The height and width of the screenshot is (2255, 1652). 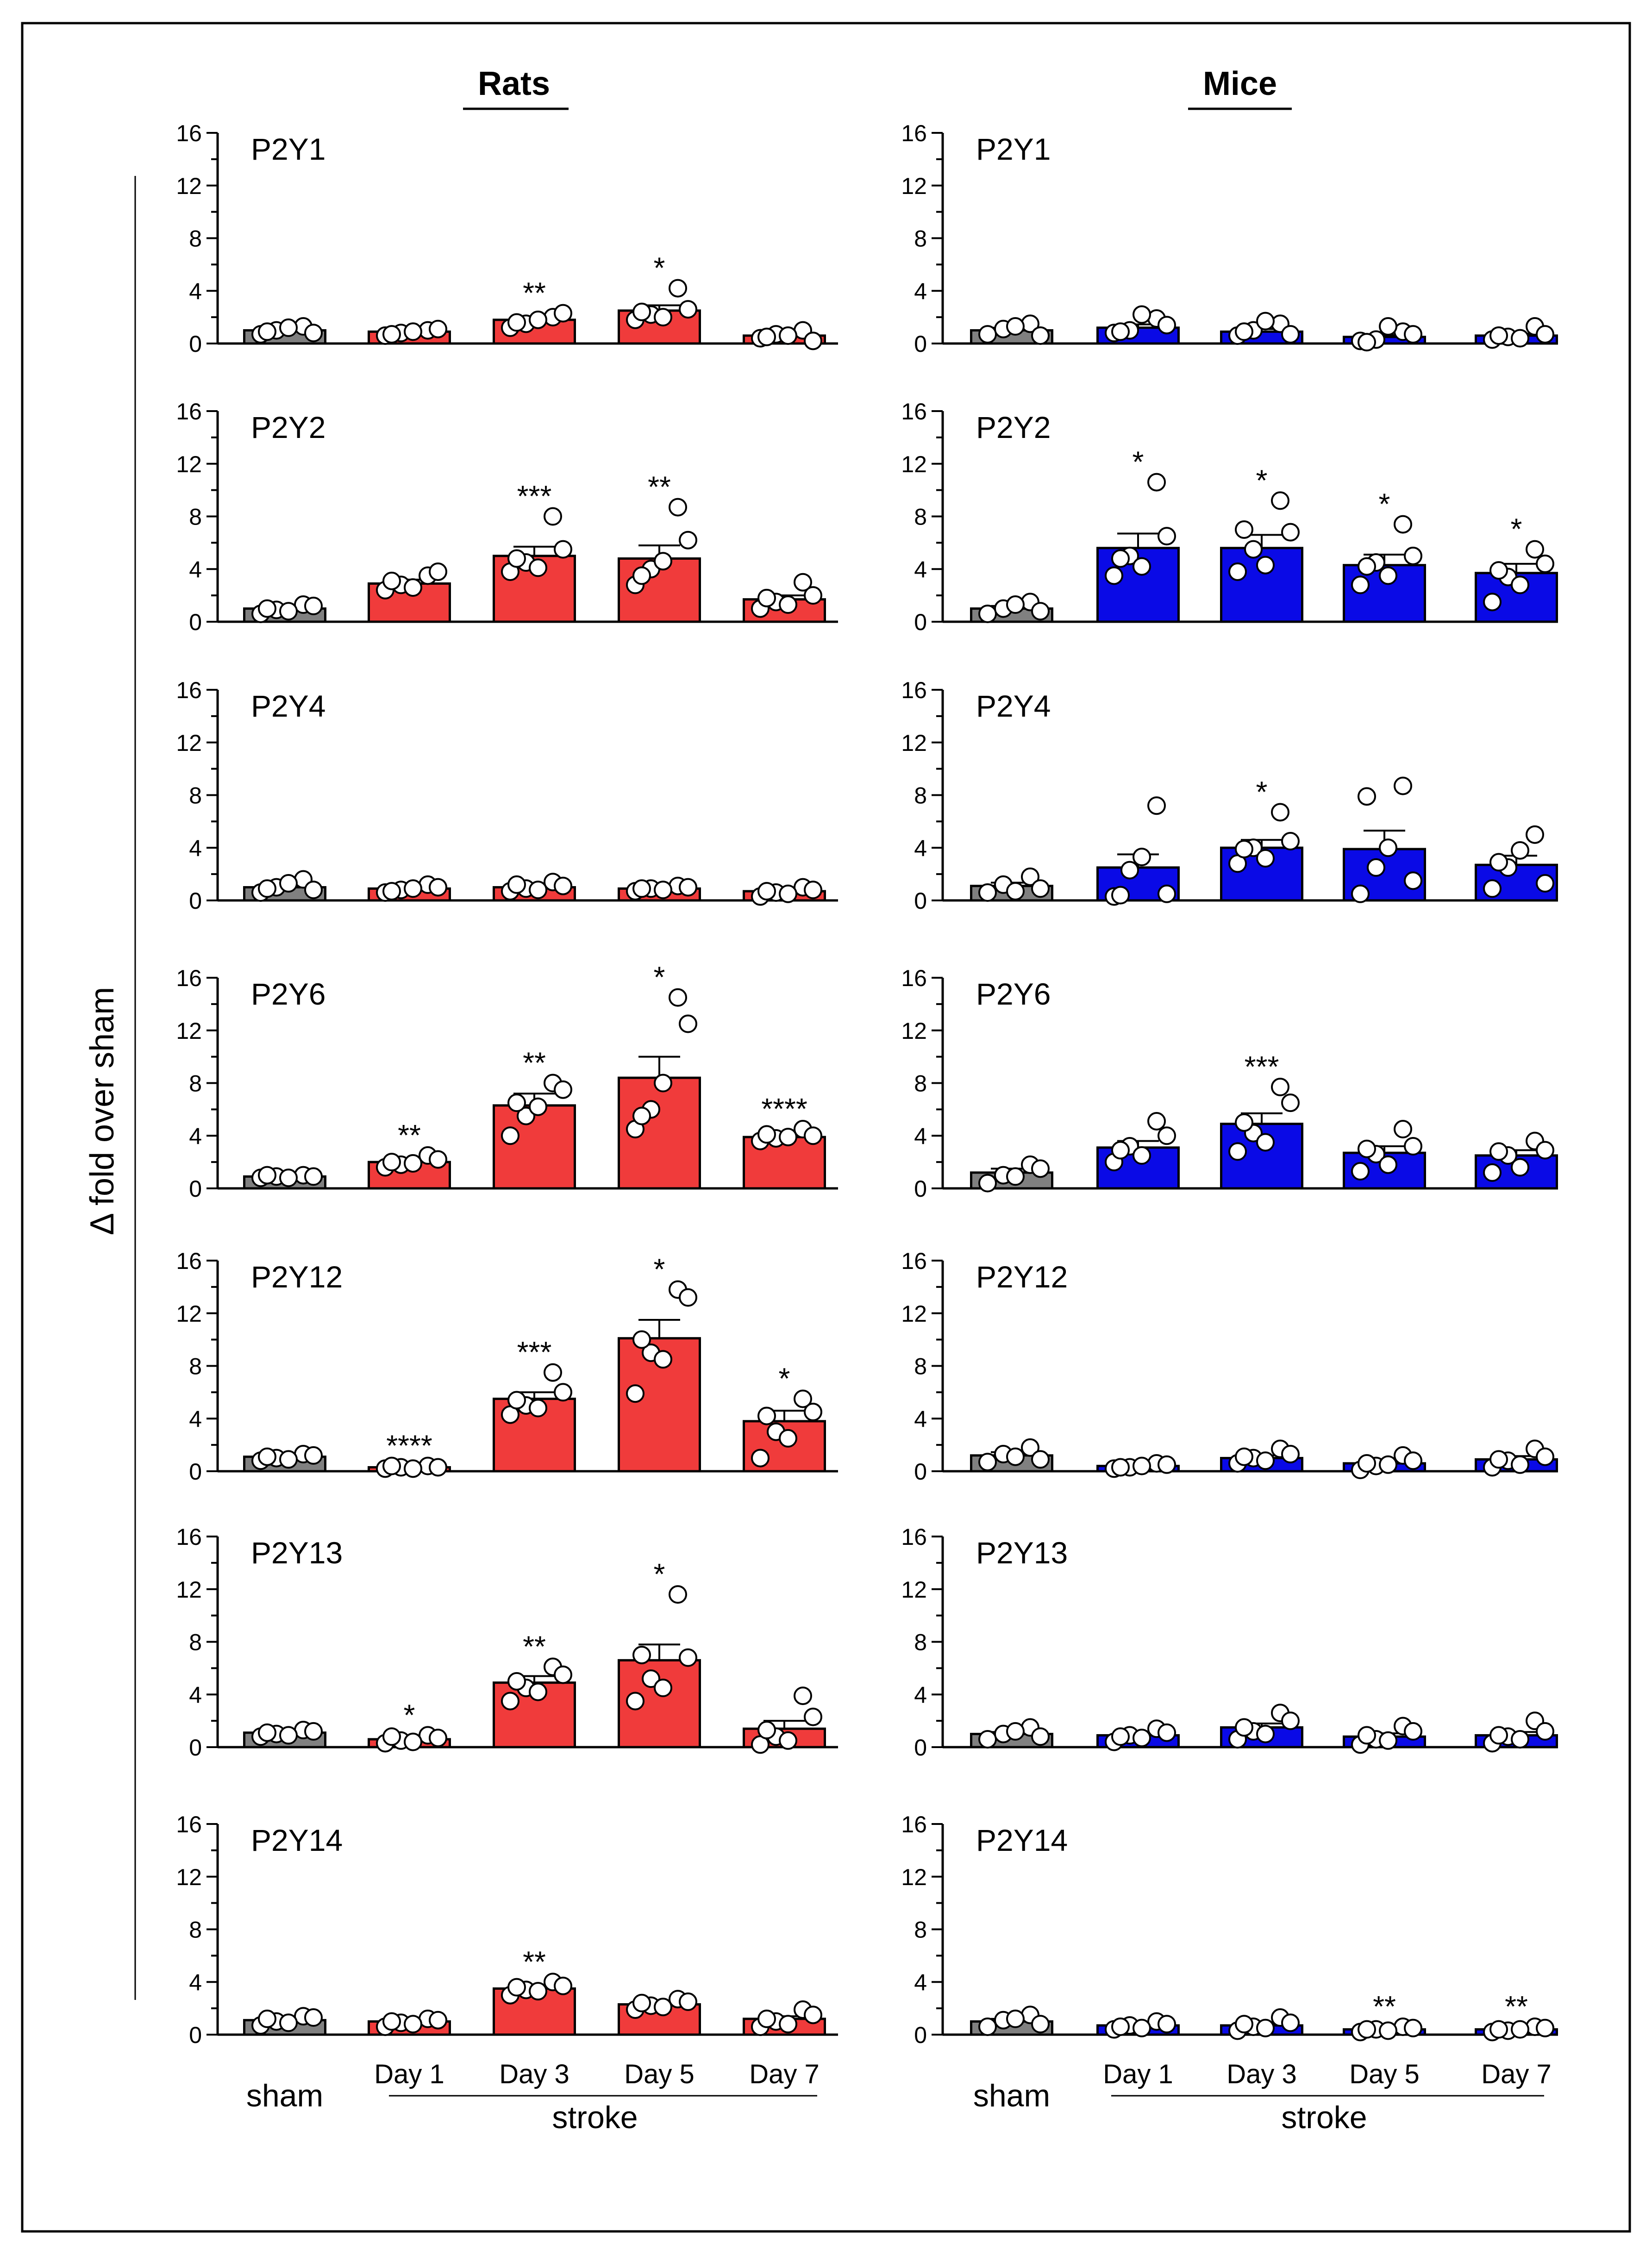 I want to click on x-label-sham-mice: sham, so click(x=1011, y=2095).